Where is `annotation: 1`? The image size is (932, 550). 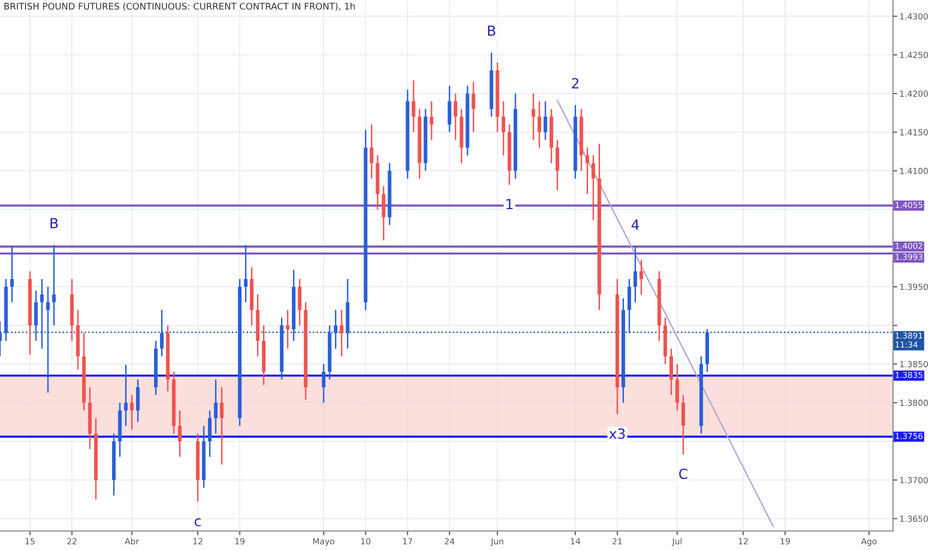
annotation: 1 is located at coordinates (509, 204).